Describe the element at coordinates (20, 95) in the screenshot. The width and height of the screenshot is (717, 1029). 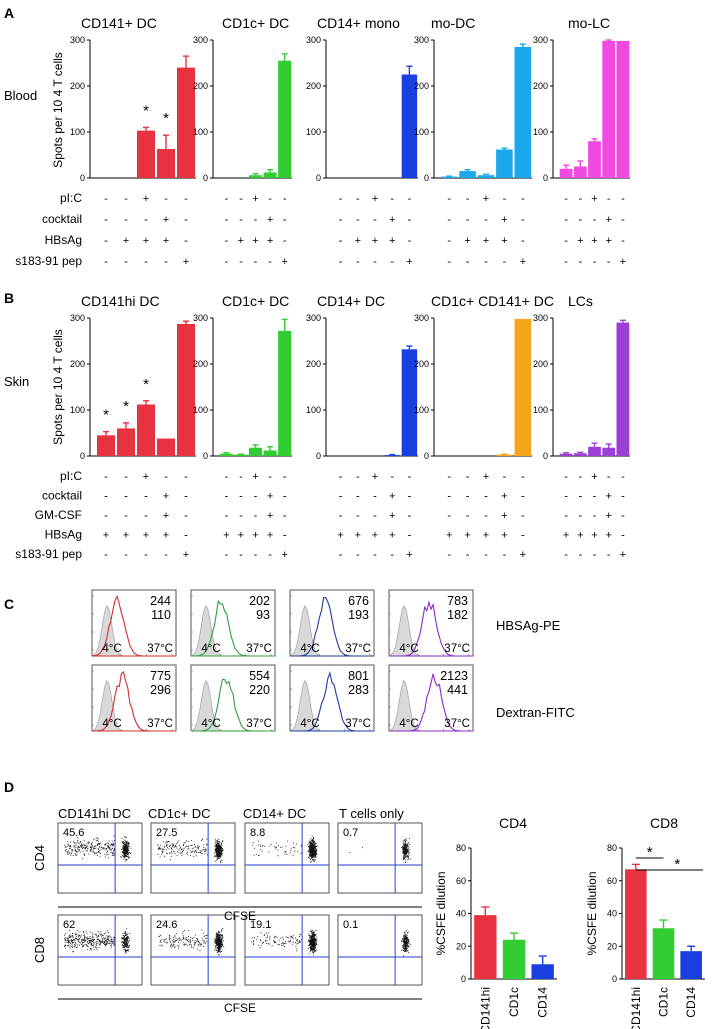
I see `row-label-blood: Blood` at that location.